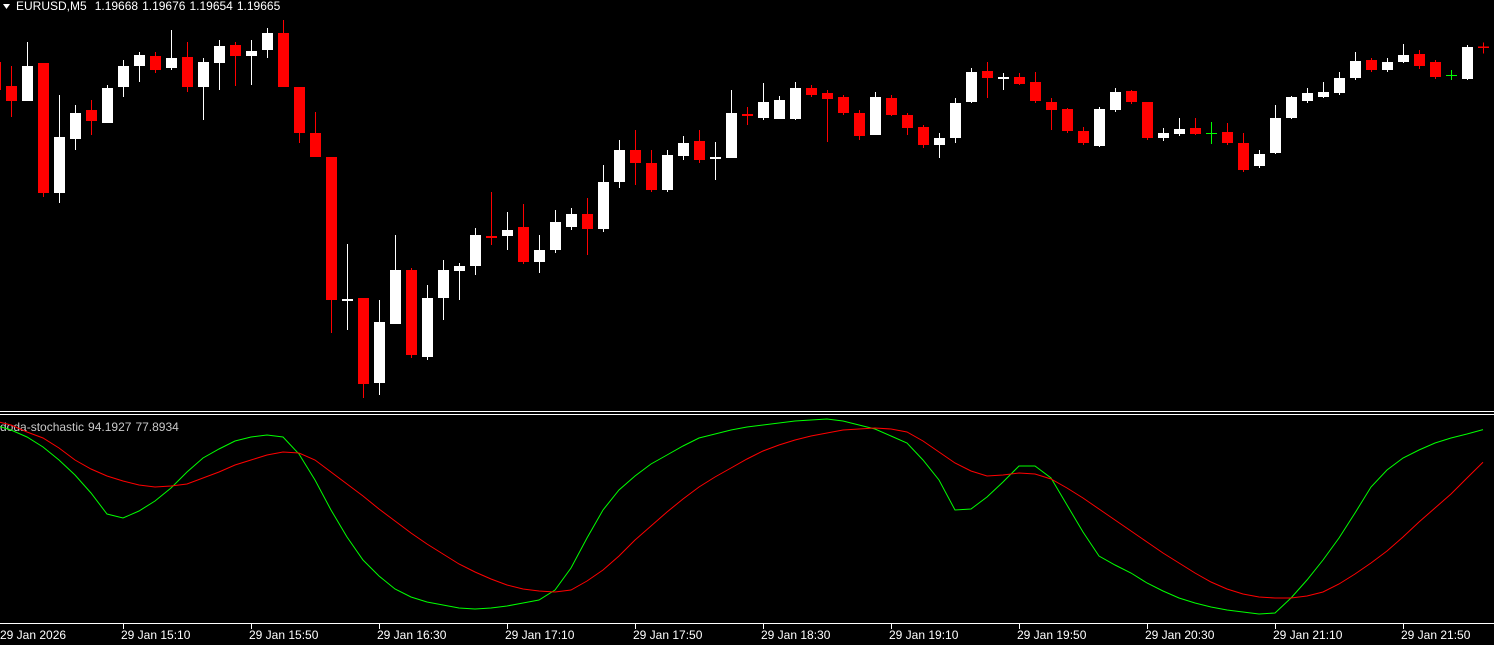 The image size is (1494, 645). I want to click on last-high: 1.19676, so click(164, 6).